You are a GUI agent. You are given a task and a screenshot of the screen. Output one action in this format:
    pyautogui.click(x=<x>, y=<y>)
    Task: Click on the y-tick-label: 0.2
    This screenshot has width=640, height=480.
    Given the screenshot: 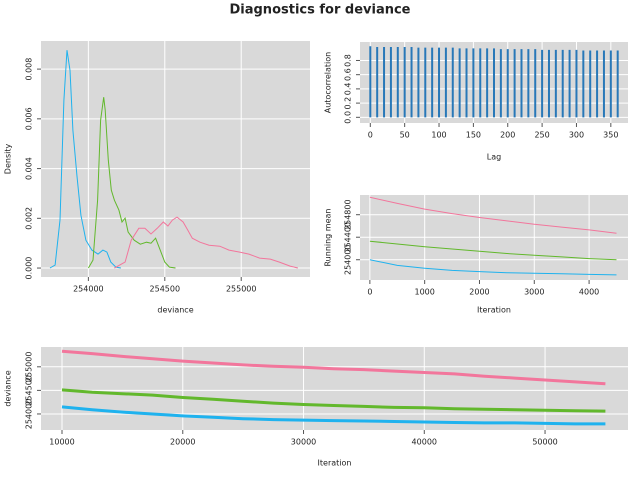 What is the action you would take?
    pyautogui.click(x=348, y=103)
    